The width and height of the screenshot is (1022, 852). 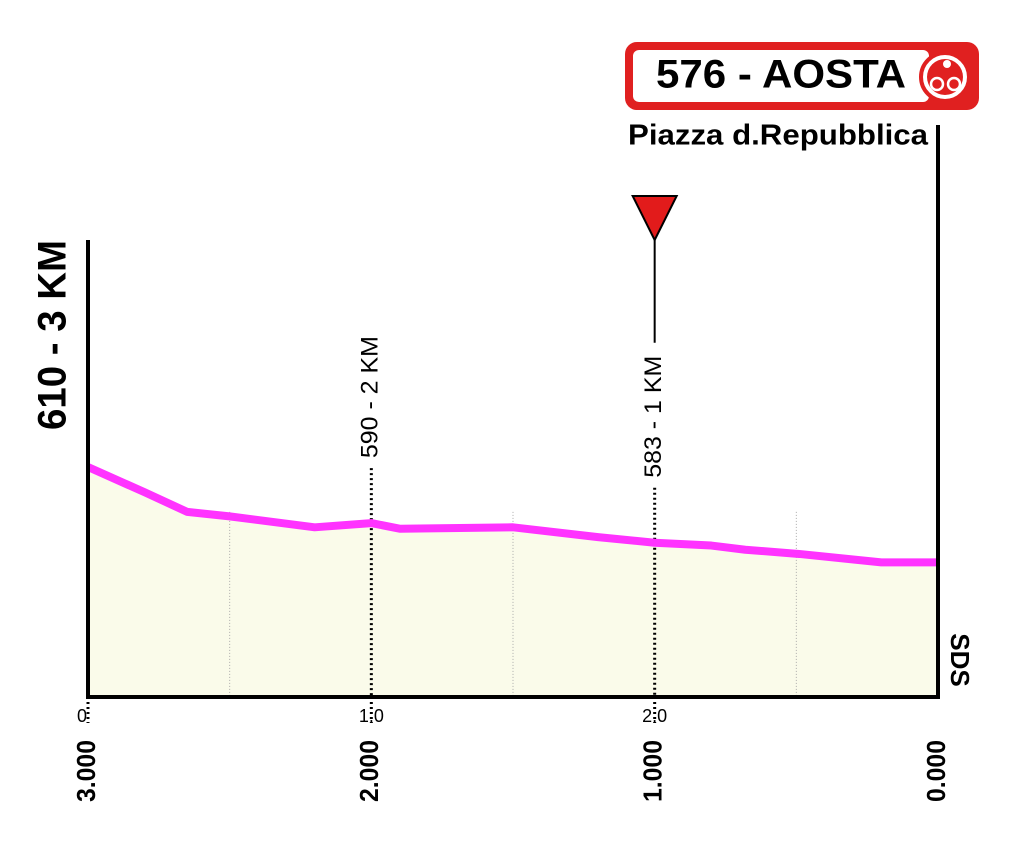 I want to click on chart-title: 576 - AOSTA, so click(x=781, y=75).